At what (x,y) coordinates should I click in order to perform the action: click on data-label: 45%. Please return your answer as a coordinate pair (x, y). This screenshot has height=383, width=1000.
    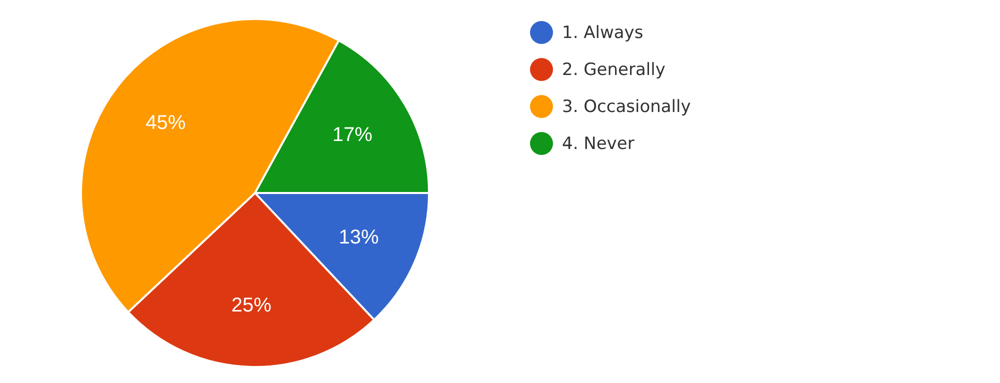
    Looking at the image, I should click on (166, 123).